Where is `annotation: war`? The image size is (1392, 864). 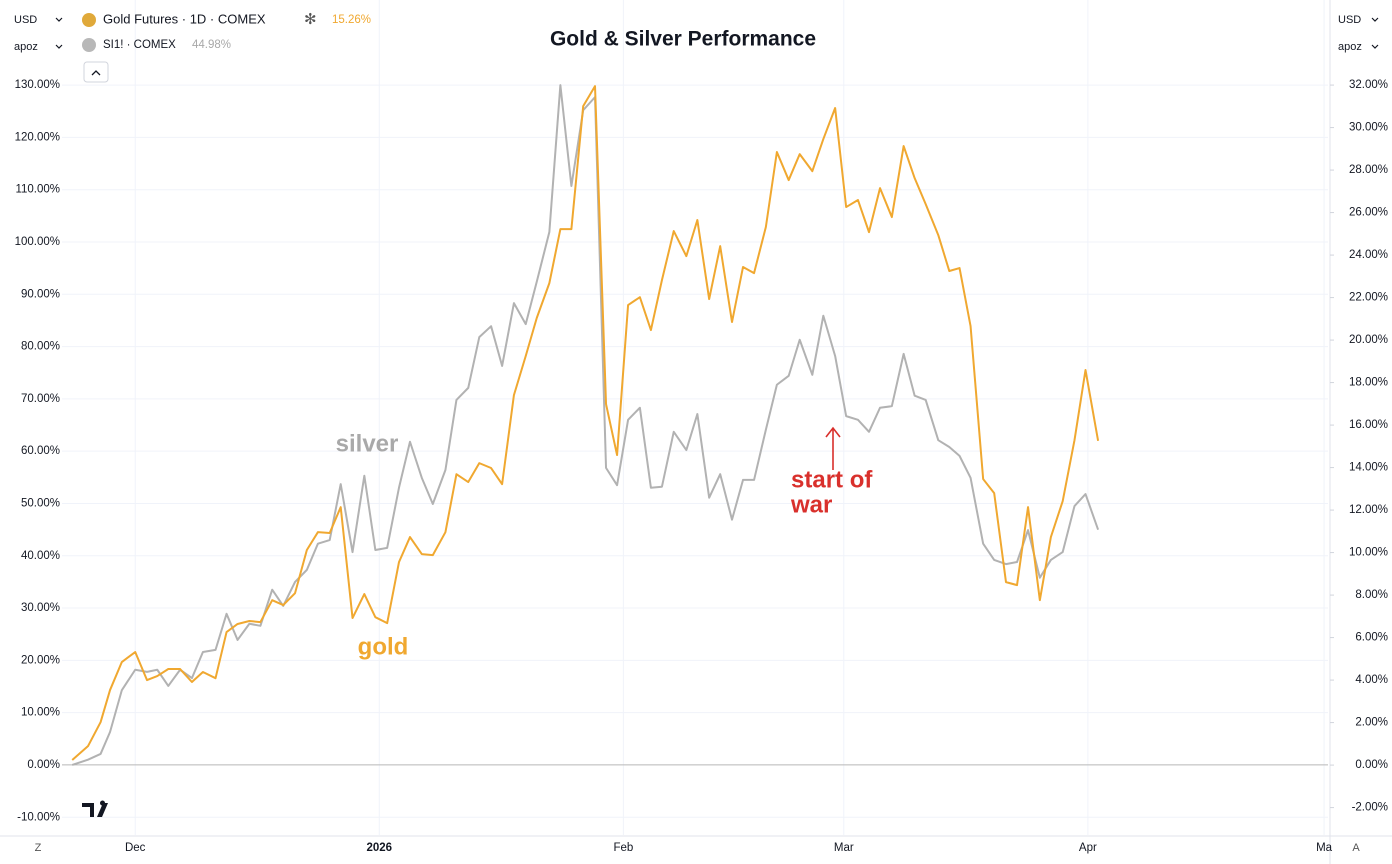
annotation: war is located at coordinates (811, 504).